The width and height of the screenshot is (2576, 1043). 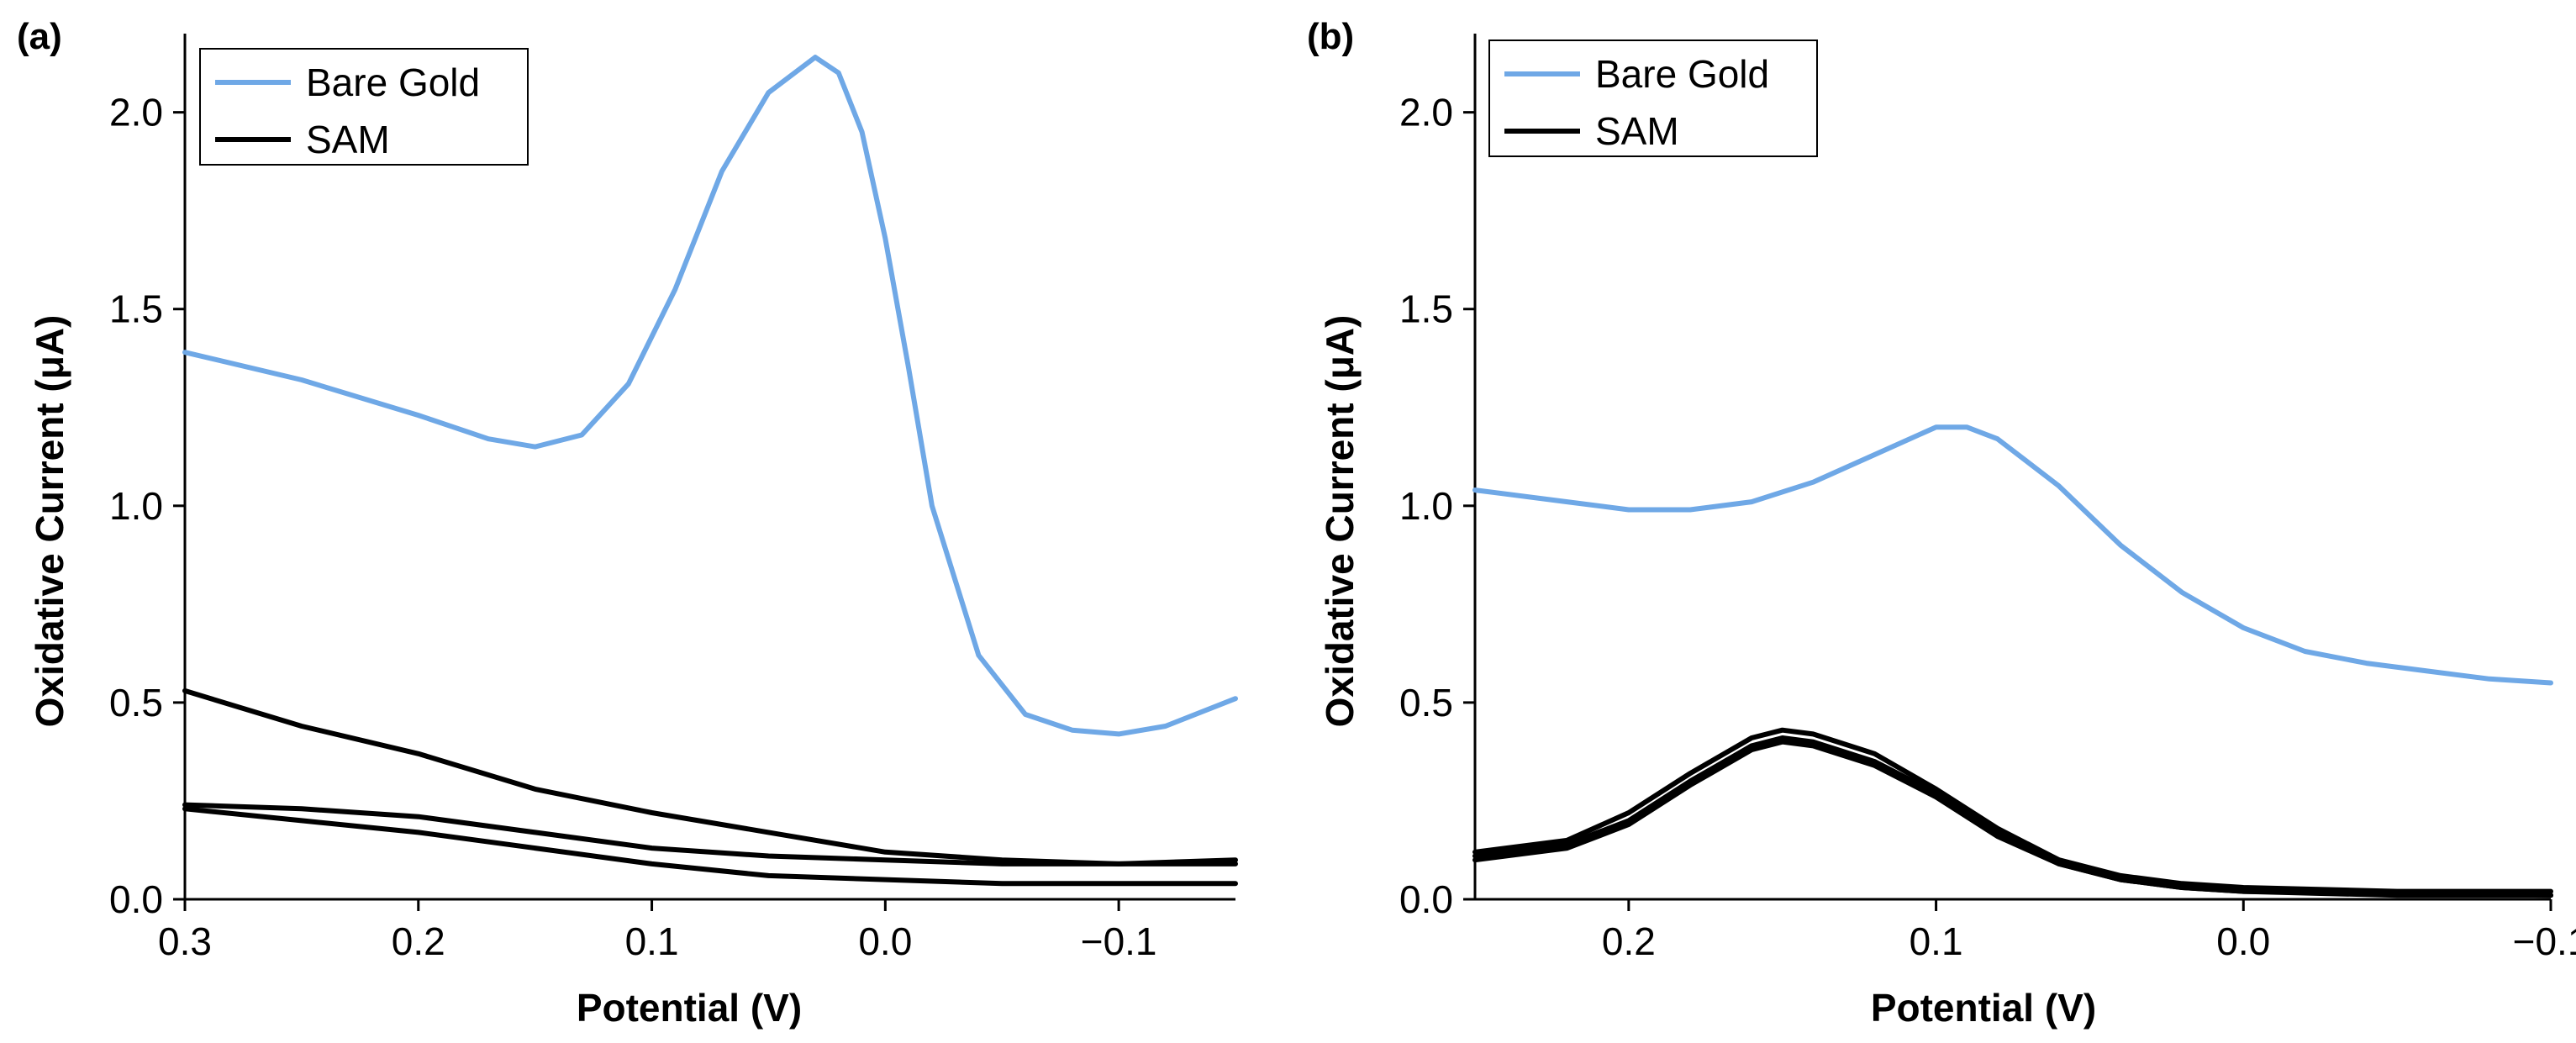 I want to click on panel-a-label: (a), so click(x=39, y=36).